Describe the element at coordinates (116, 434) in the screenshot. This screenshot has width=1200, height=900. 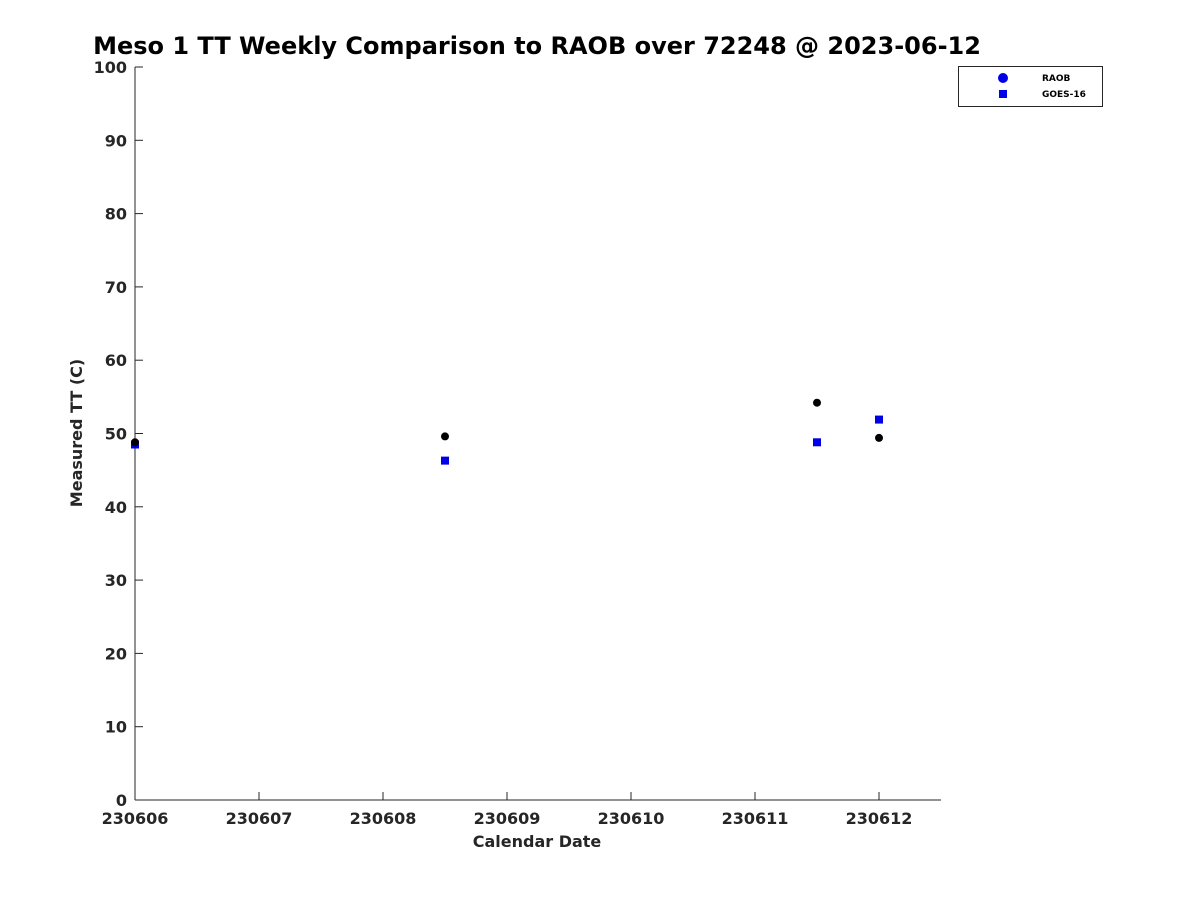
I see `y-tick-label: 50` at that location.